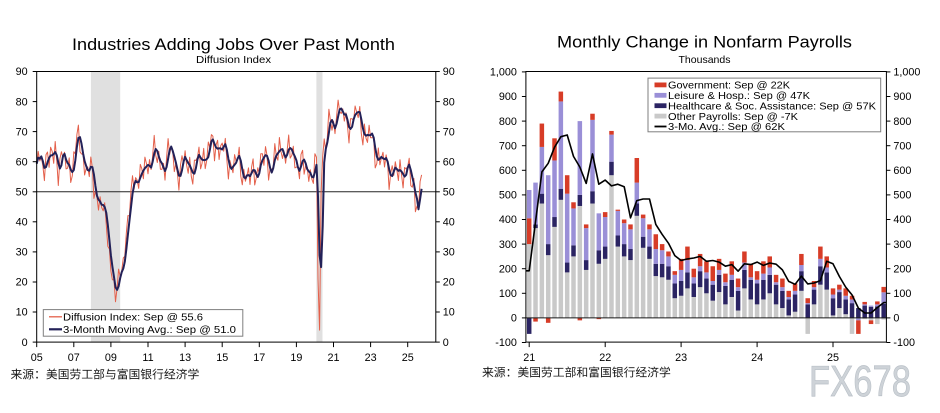 The height and width of the screenshot is (413, 940). I want to click on svg-text: Other Payrolls: Sep @ -7K, so click(733, 117).